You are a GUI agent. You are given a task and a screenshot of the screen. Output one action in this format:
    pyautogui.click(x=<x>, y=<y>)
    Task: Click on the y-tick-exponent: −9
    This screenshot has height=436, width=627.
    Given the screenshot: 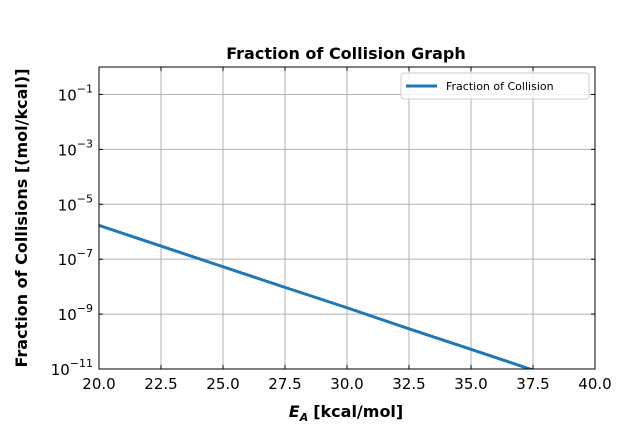 What is the action you would take?
    pyautogui.click(x=85, y=308)
    